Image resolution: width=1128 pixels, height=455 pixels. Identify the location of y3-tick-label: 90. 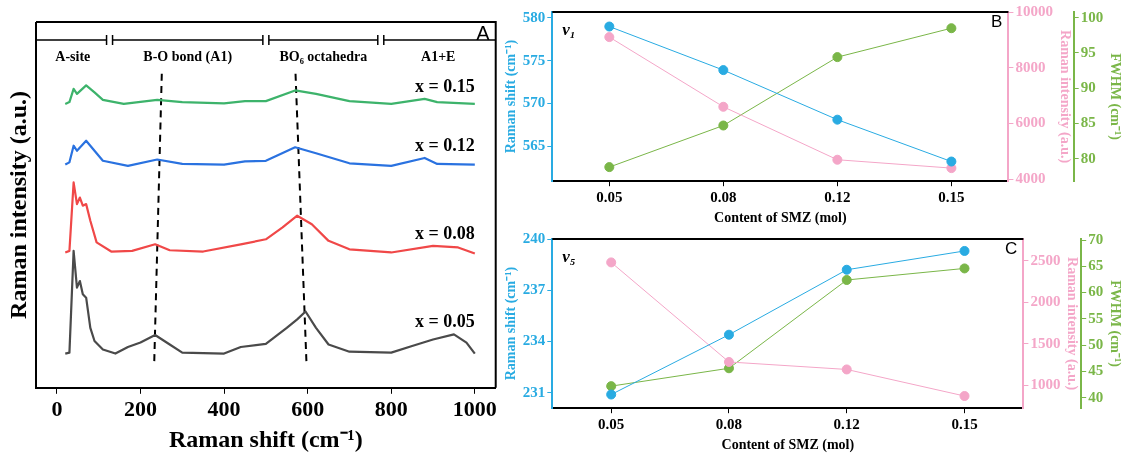
(1088, 87).